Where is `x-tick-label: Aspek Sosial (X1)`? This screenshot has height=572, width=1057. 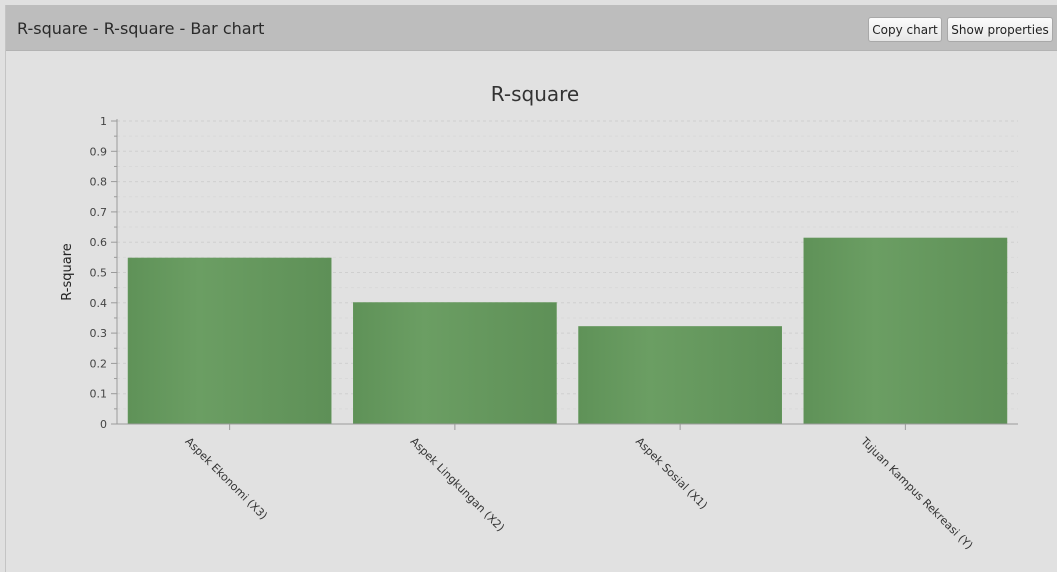
x-tick-label: Aspek Sosial (X1) is located at coordinates (671, 473).